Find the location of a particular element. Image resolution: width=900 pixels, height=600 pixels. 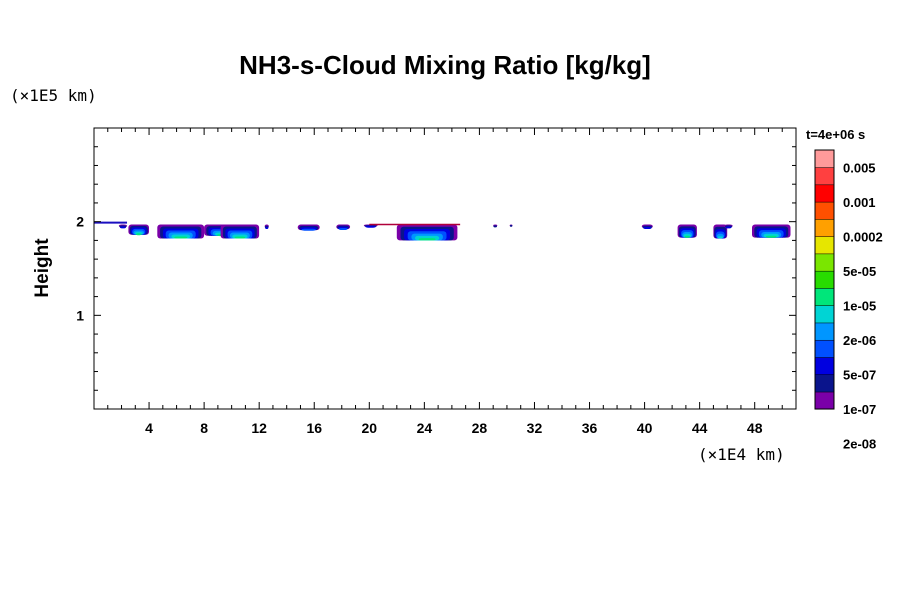

x-tick-label: 20 is located at coordinates (370, 428).